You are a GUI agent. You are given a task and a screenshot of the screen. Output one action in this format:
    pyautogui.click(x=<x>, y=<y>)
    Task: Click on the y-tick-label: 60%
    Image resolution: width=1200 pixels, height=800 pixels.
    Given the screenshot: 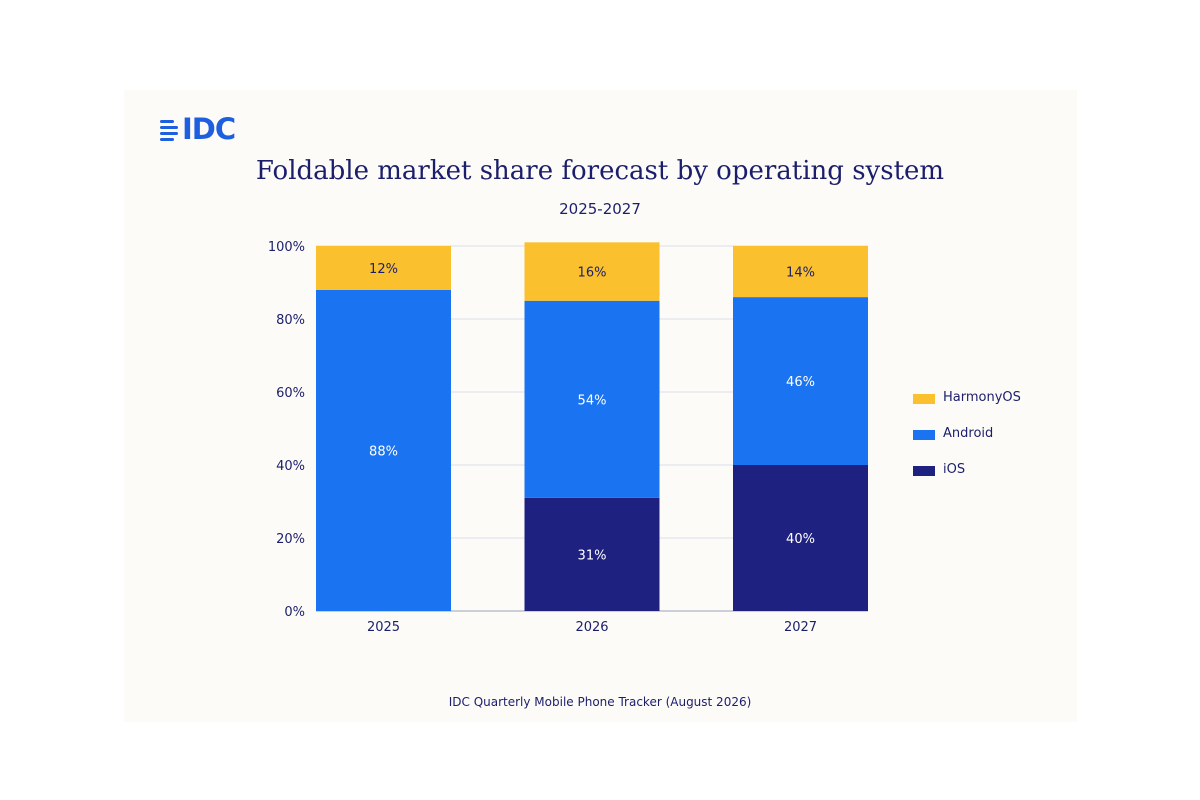 What is the action you would take?
    pyautogui.click(x=290, y=393)
    